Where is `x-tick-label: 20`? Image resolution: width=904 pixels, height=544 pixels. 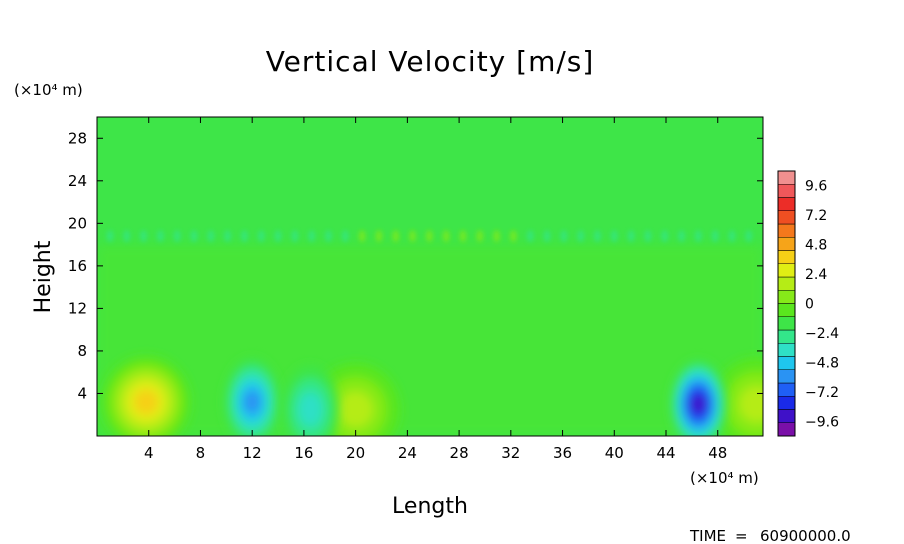 x-tick-label: 20 is located at coordinates (355, 453).